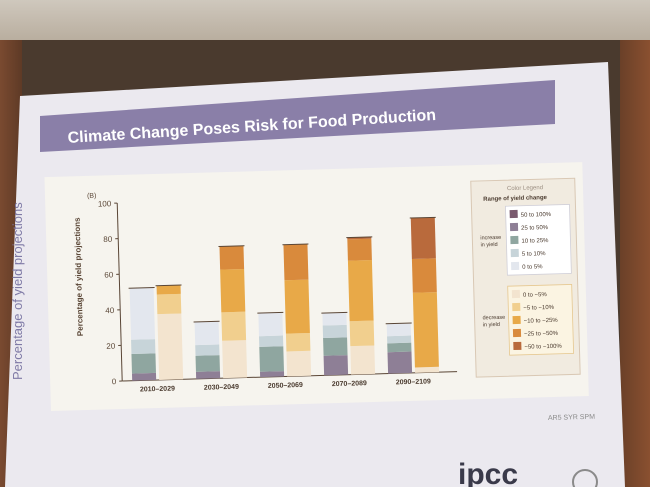 This screenshot has width=650, height=487. Describe the element at coordinates (297, 116) in the screenshot. I see `title-band` at that location.